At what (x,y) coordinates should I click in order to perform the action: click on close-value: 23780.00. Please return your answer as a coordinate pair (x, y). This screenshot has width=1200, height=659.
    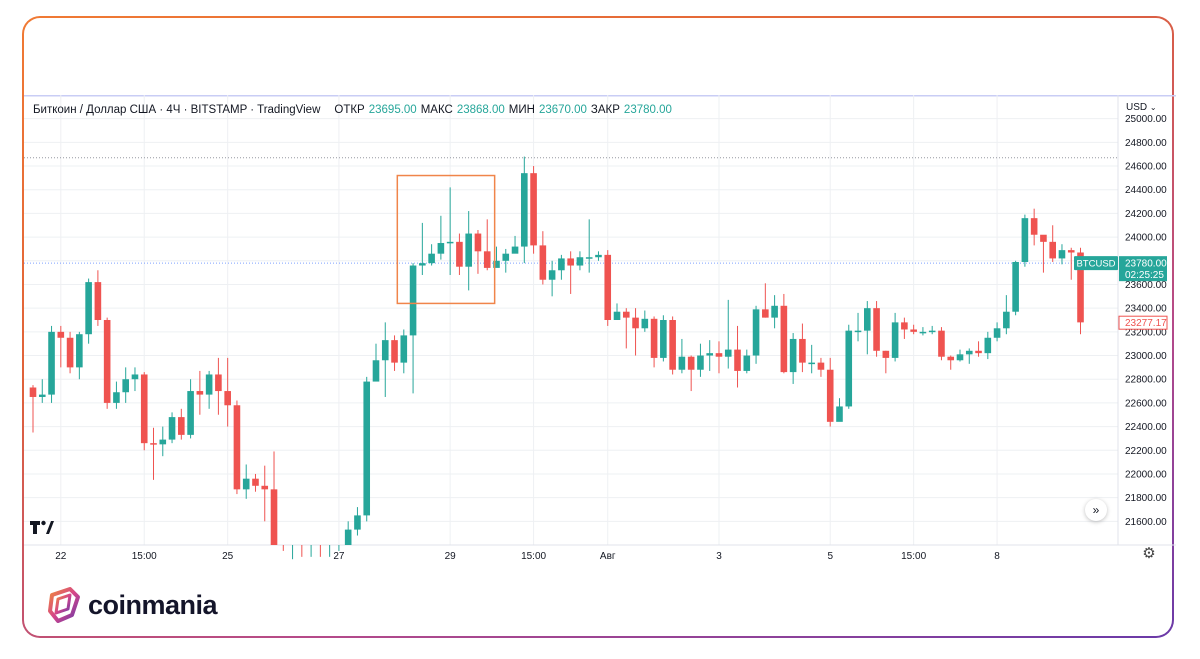
    Looking at the image, I should click on (647, 110).